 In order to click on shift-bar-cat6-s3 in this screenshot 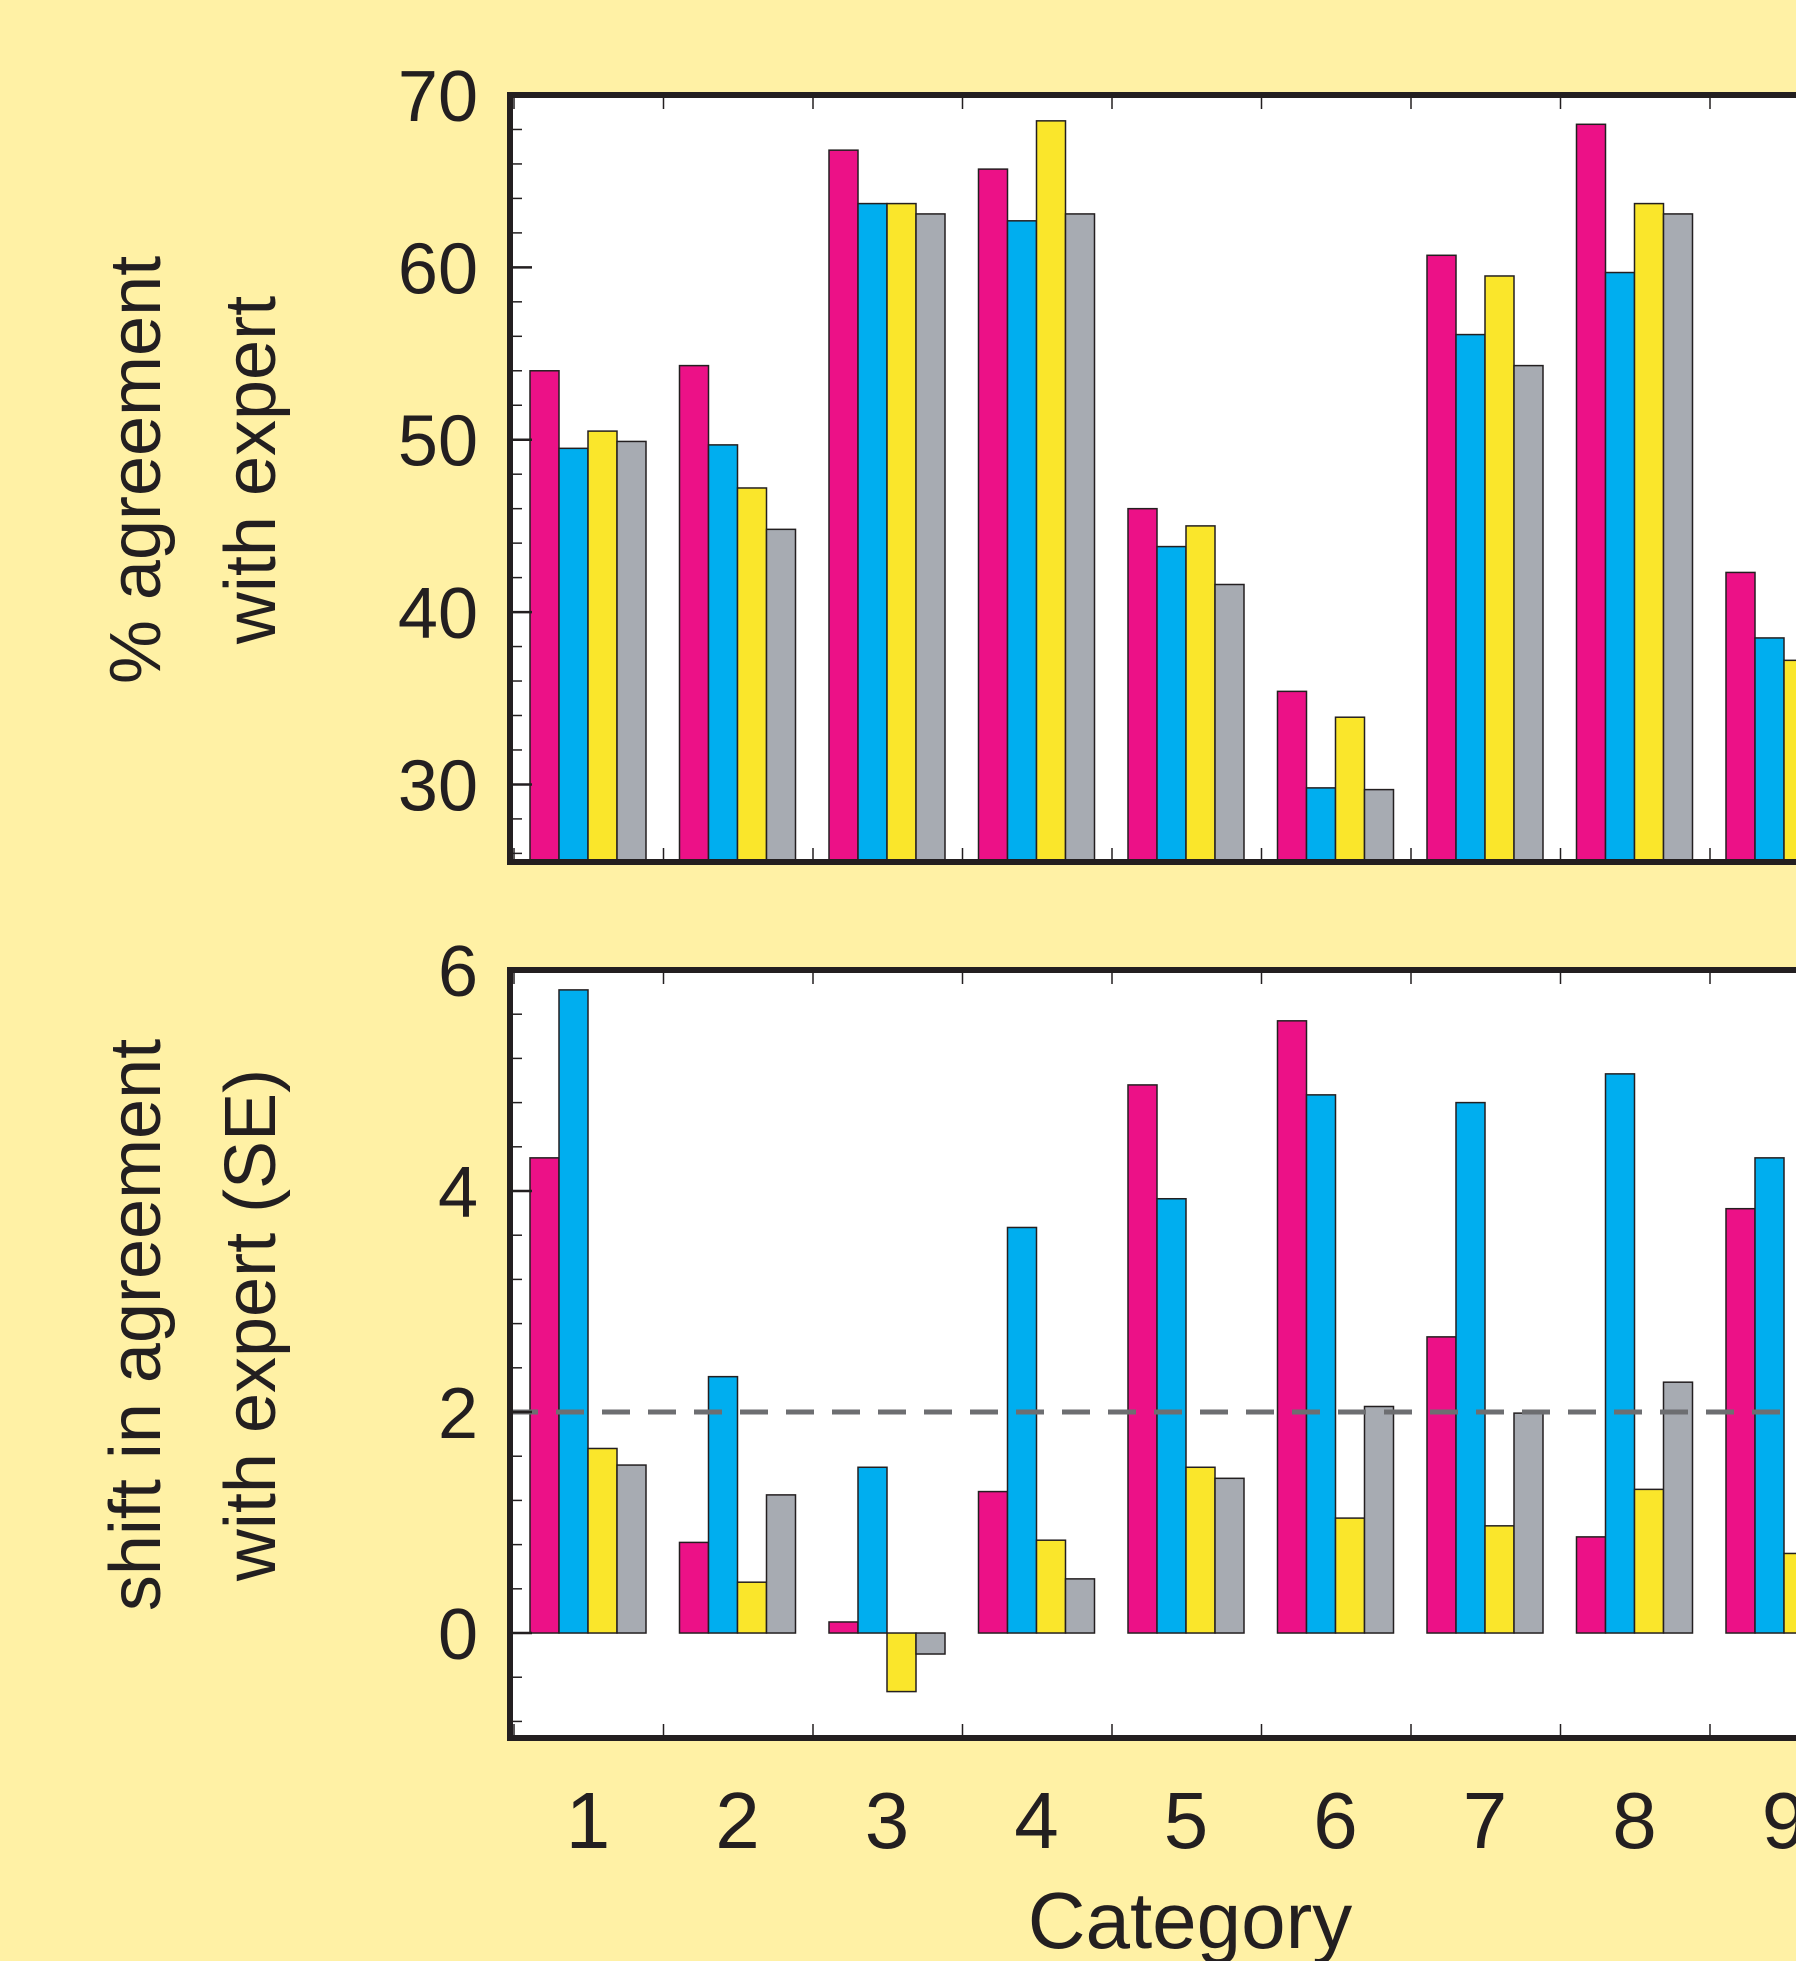, I will do `click(1350, 1575)`.